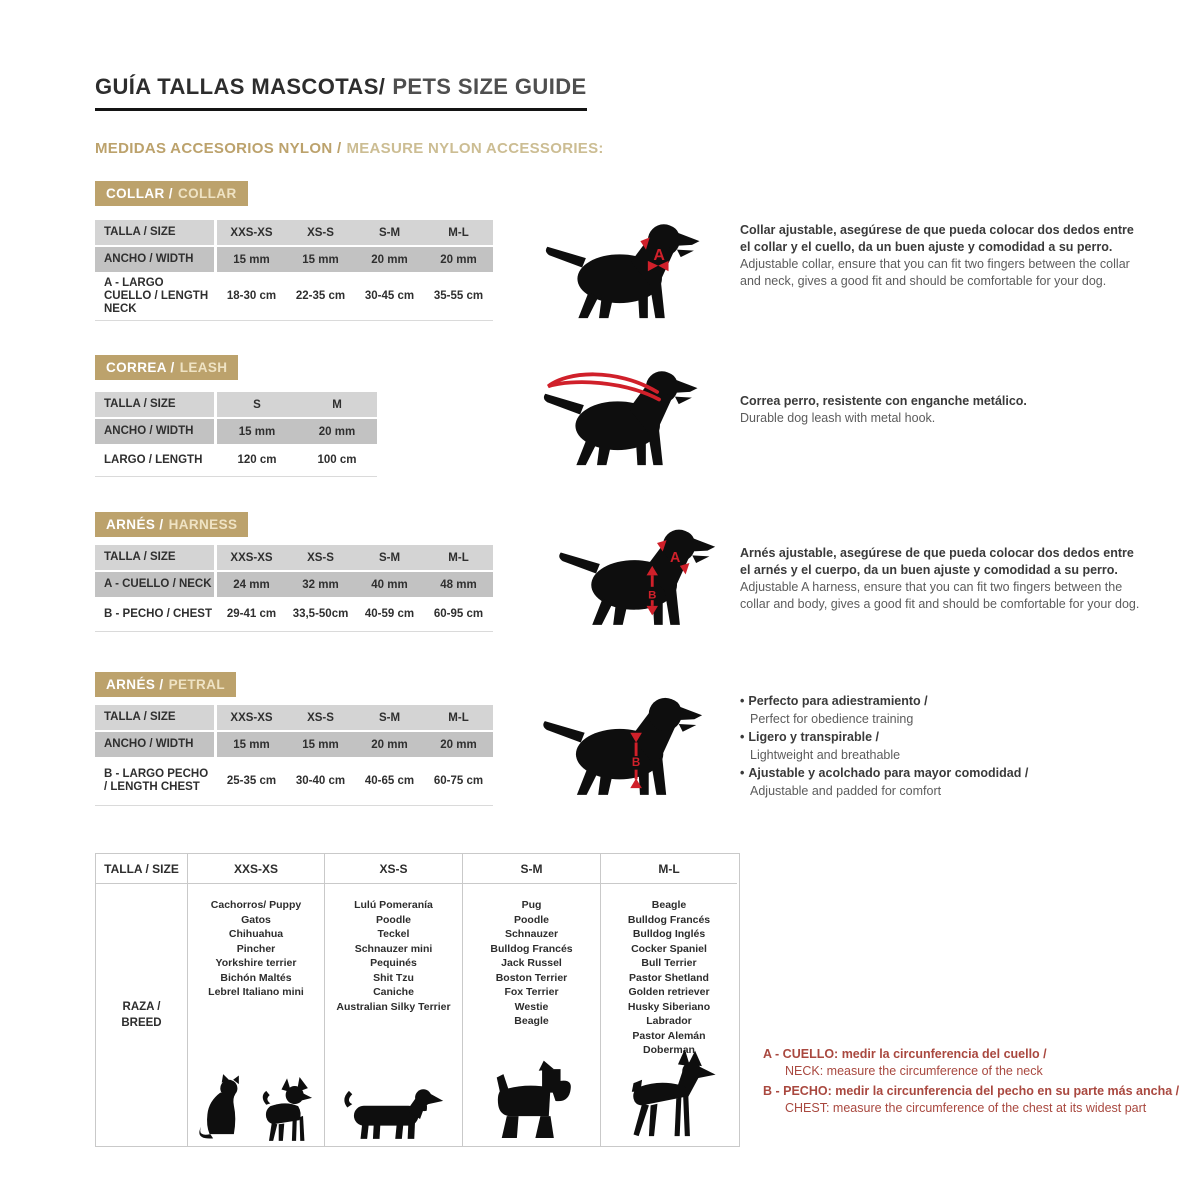 This screenshot has height=1200, width=1200. What do you see at coordinates (458, 615) in the screenshot?
I see `harness-chest-value: 60-95 cm` at bounding box center [458, 615].